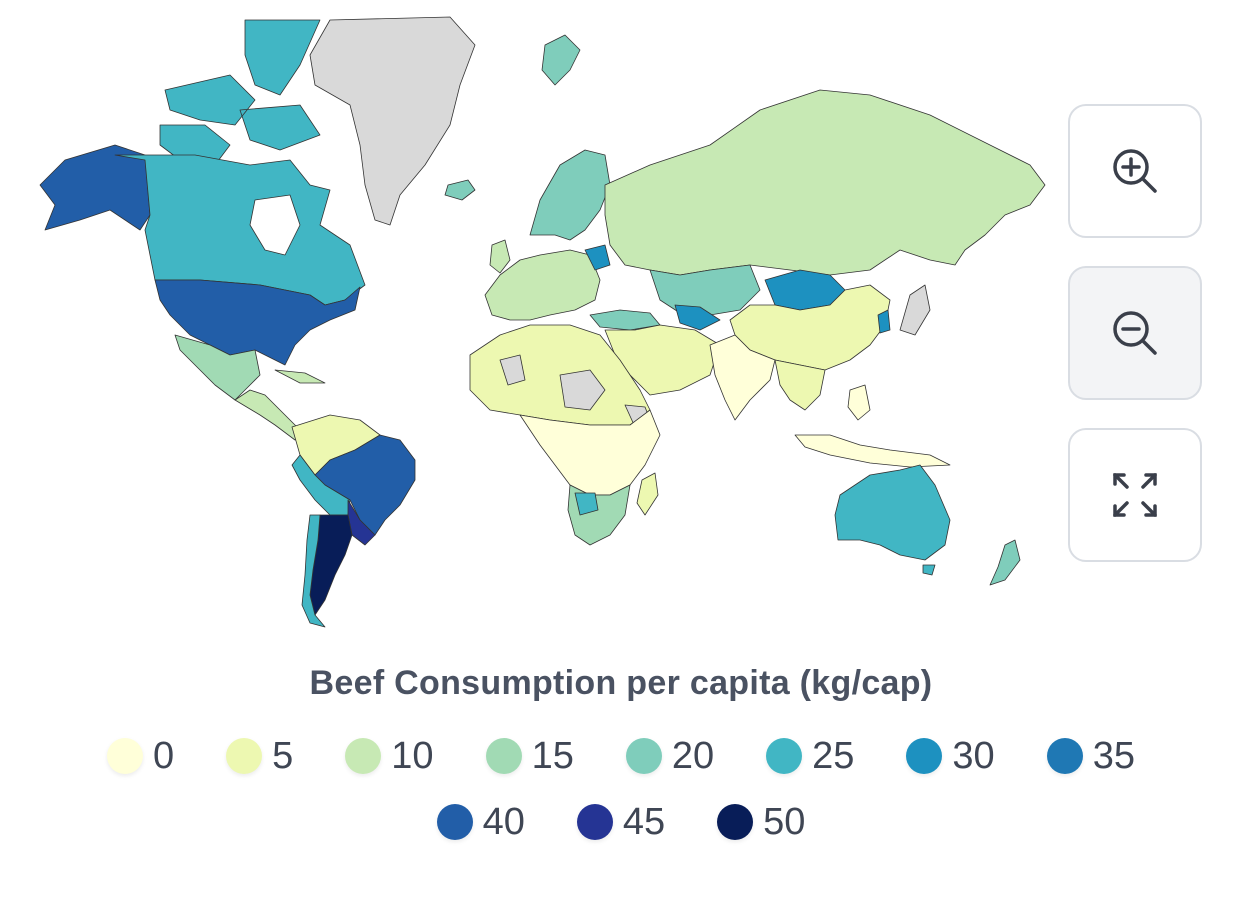 This screenshot has width=1242, height=916. What do you see at coordinates (884, 321) in the screenshot?
I see `country-korea` at bounding box center [884, 321].